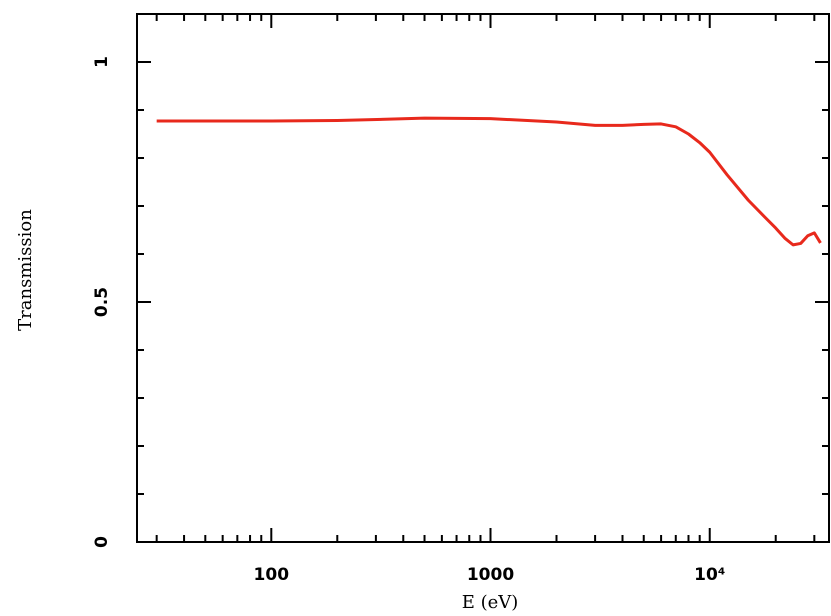 The width and height of the screenshot is (831, 616). What do you see at coordinates (102, 302) in the screenshot?
I see `y-tick-label: 0.5` at bounding box center [102, 302].